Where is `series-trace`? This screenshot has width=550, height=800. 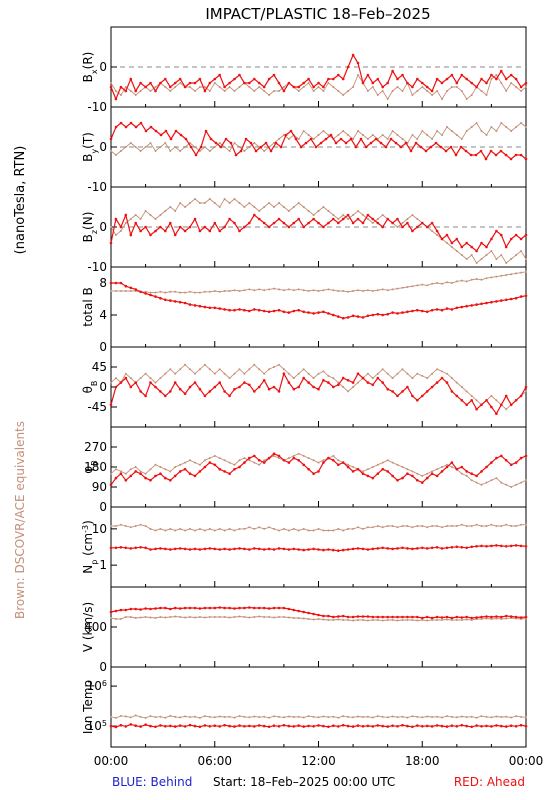 series-trace is located at coordinates (318, 232).